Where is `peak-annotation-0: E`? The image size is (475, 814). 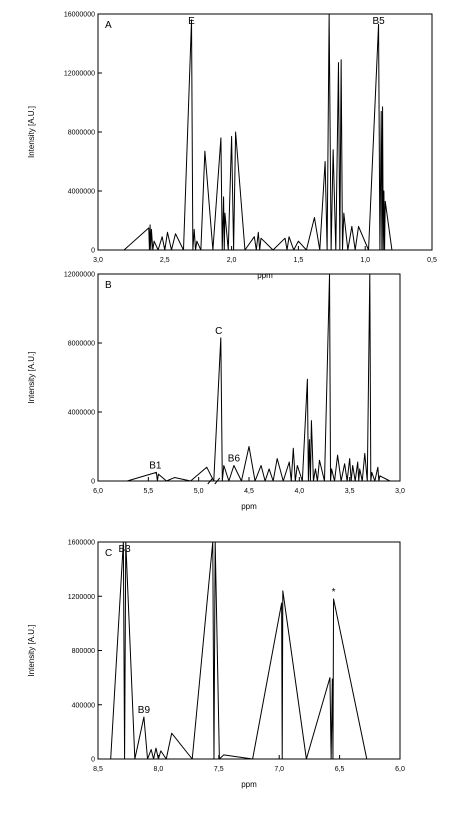 peak-annotation-0: E is located at coordinates (191, 21).